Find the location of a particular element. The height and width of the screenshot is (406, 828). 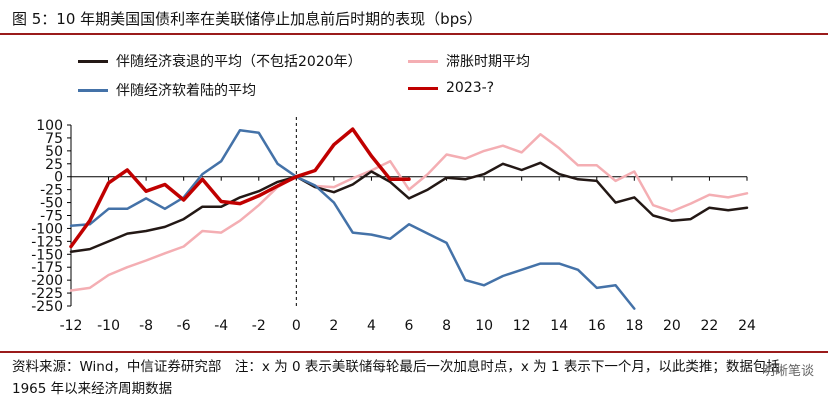

x-tick-label: 8 is located at coordinates (446, 326).